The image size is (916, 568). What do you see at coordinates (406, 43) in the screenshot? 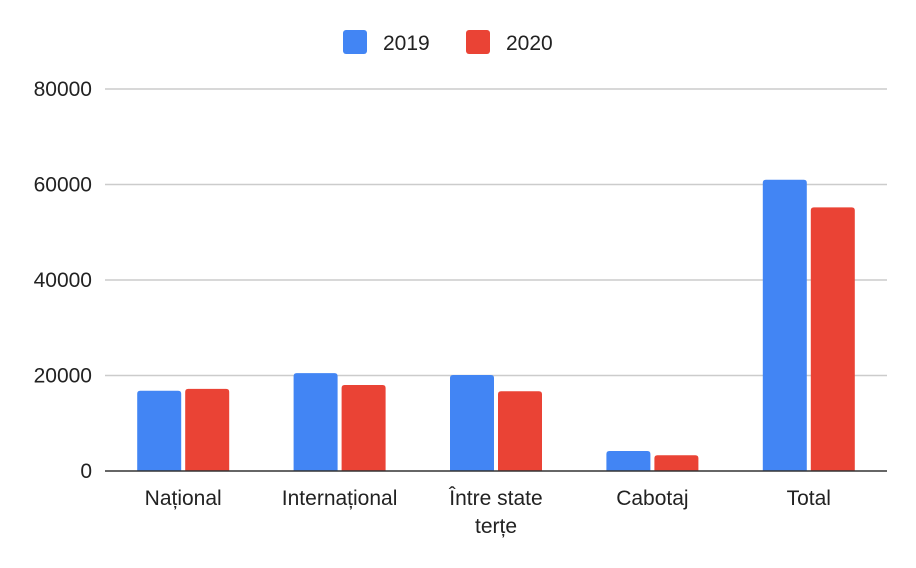
I see `legend-label-2019: 2019` at bounding box center [406, 43].